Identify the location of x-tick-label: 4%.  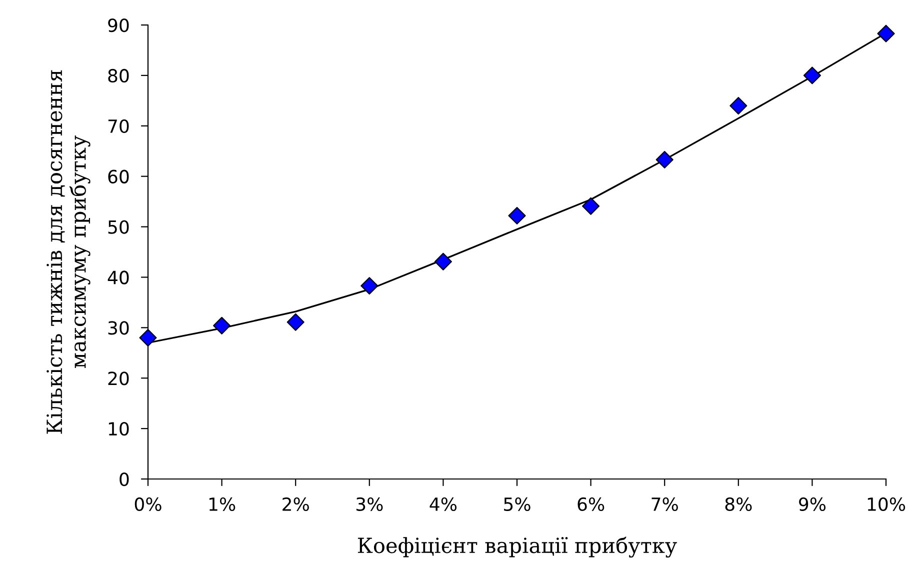
(443, 504).